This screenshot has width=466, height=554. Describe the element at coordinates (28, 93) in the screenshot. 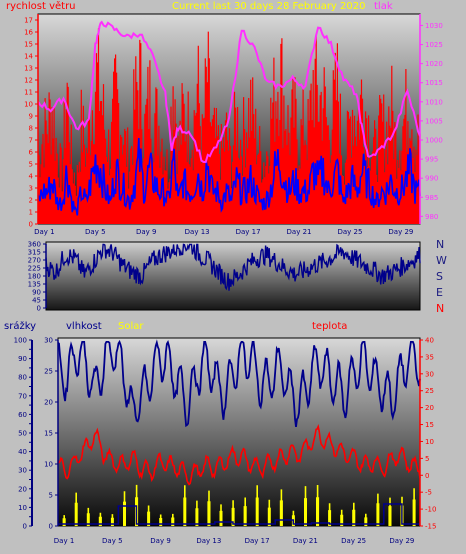

I see `wind-axis-label: 11` at that location.